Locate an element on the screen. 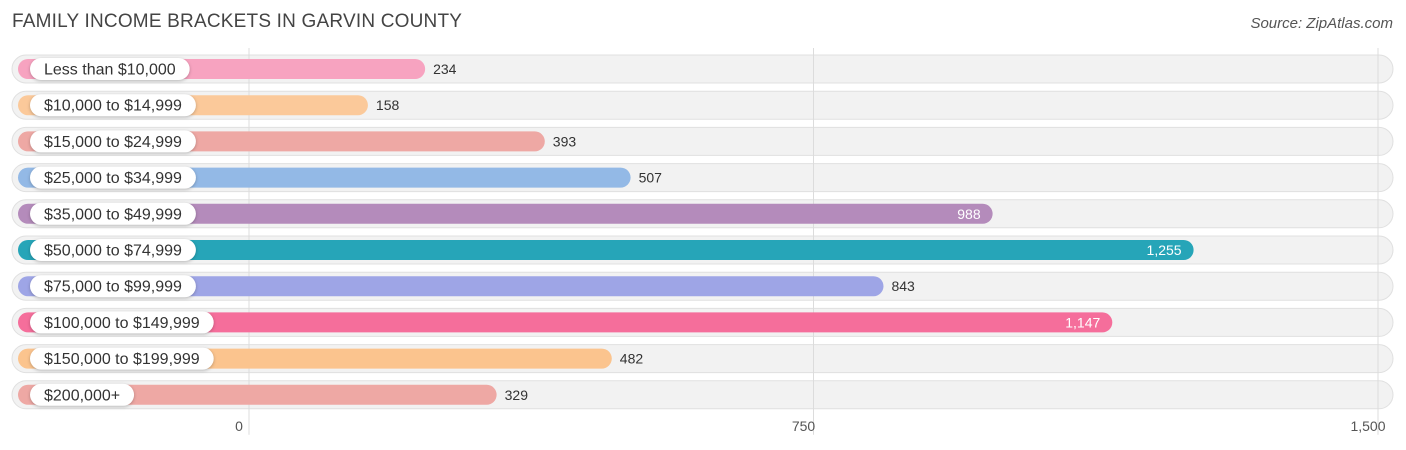 This screenshot has height=450, width=1406. value-label: 329 is located at coordinates (517, 395).